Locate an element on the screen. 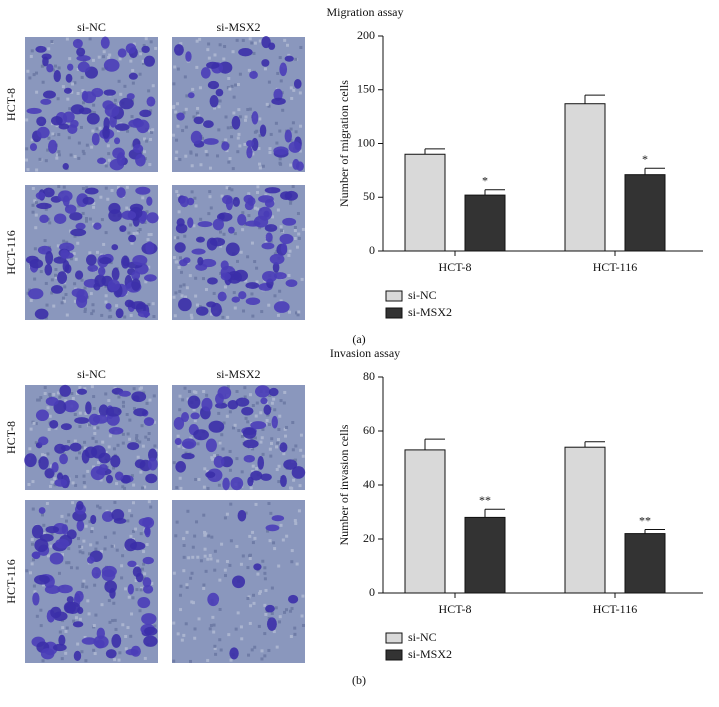 The width and height of the screenshot is (719, 707). panel-label: (b) is located at coordinates (359, 680).